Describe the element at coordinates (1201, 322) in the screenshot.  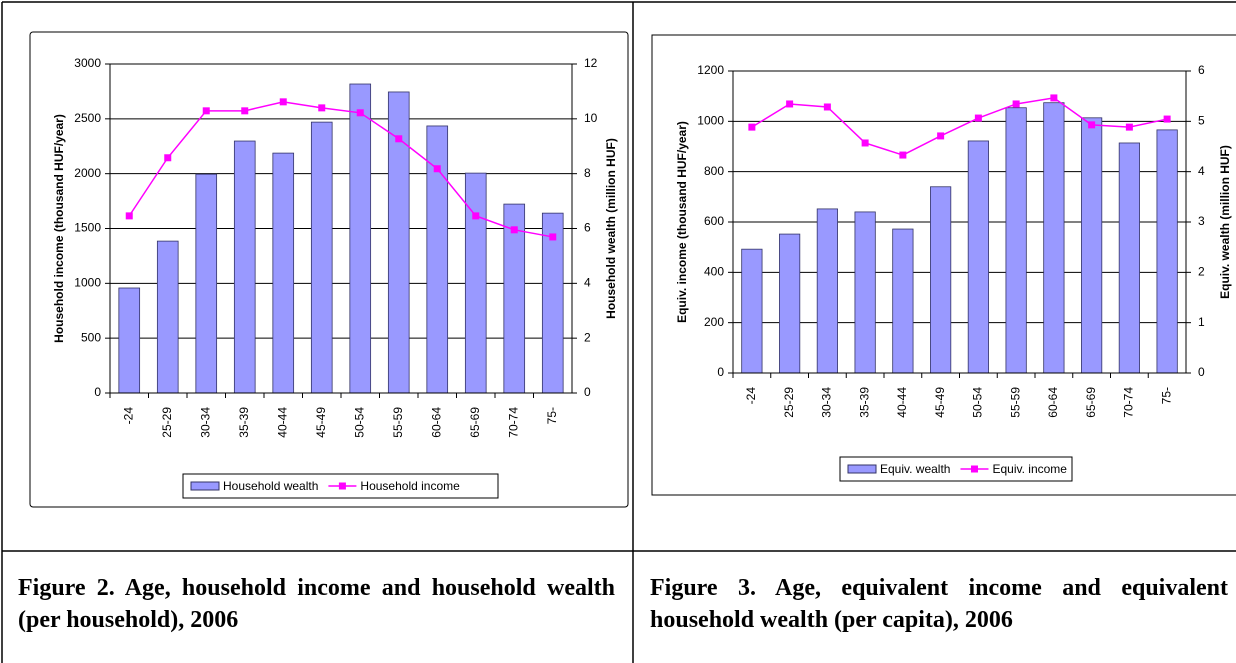
I see `y2-tick-label: 1` at that location.